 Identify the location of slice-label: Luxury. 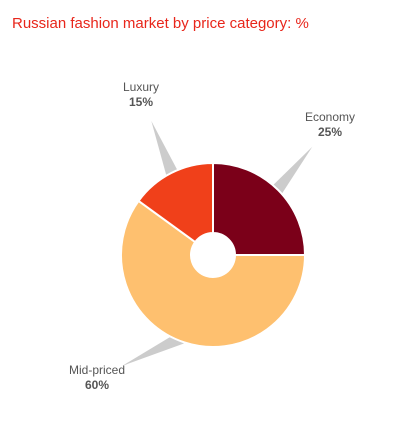
(141, 87).